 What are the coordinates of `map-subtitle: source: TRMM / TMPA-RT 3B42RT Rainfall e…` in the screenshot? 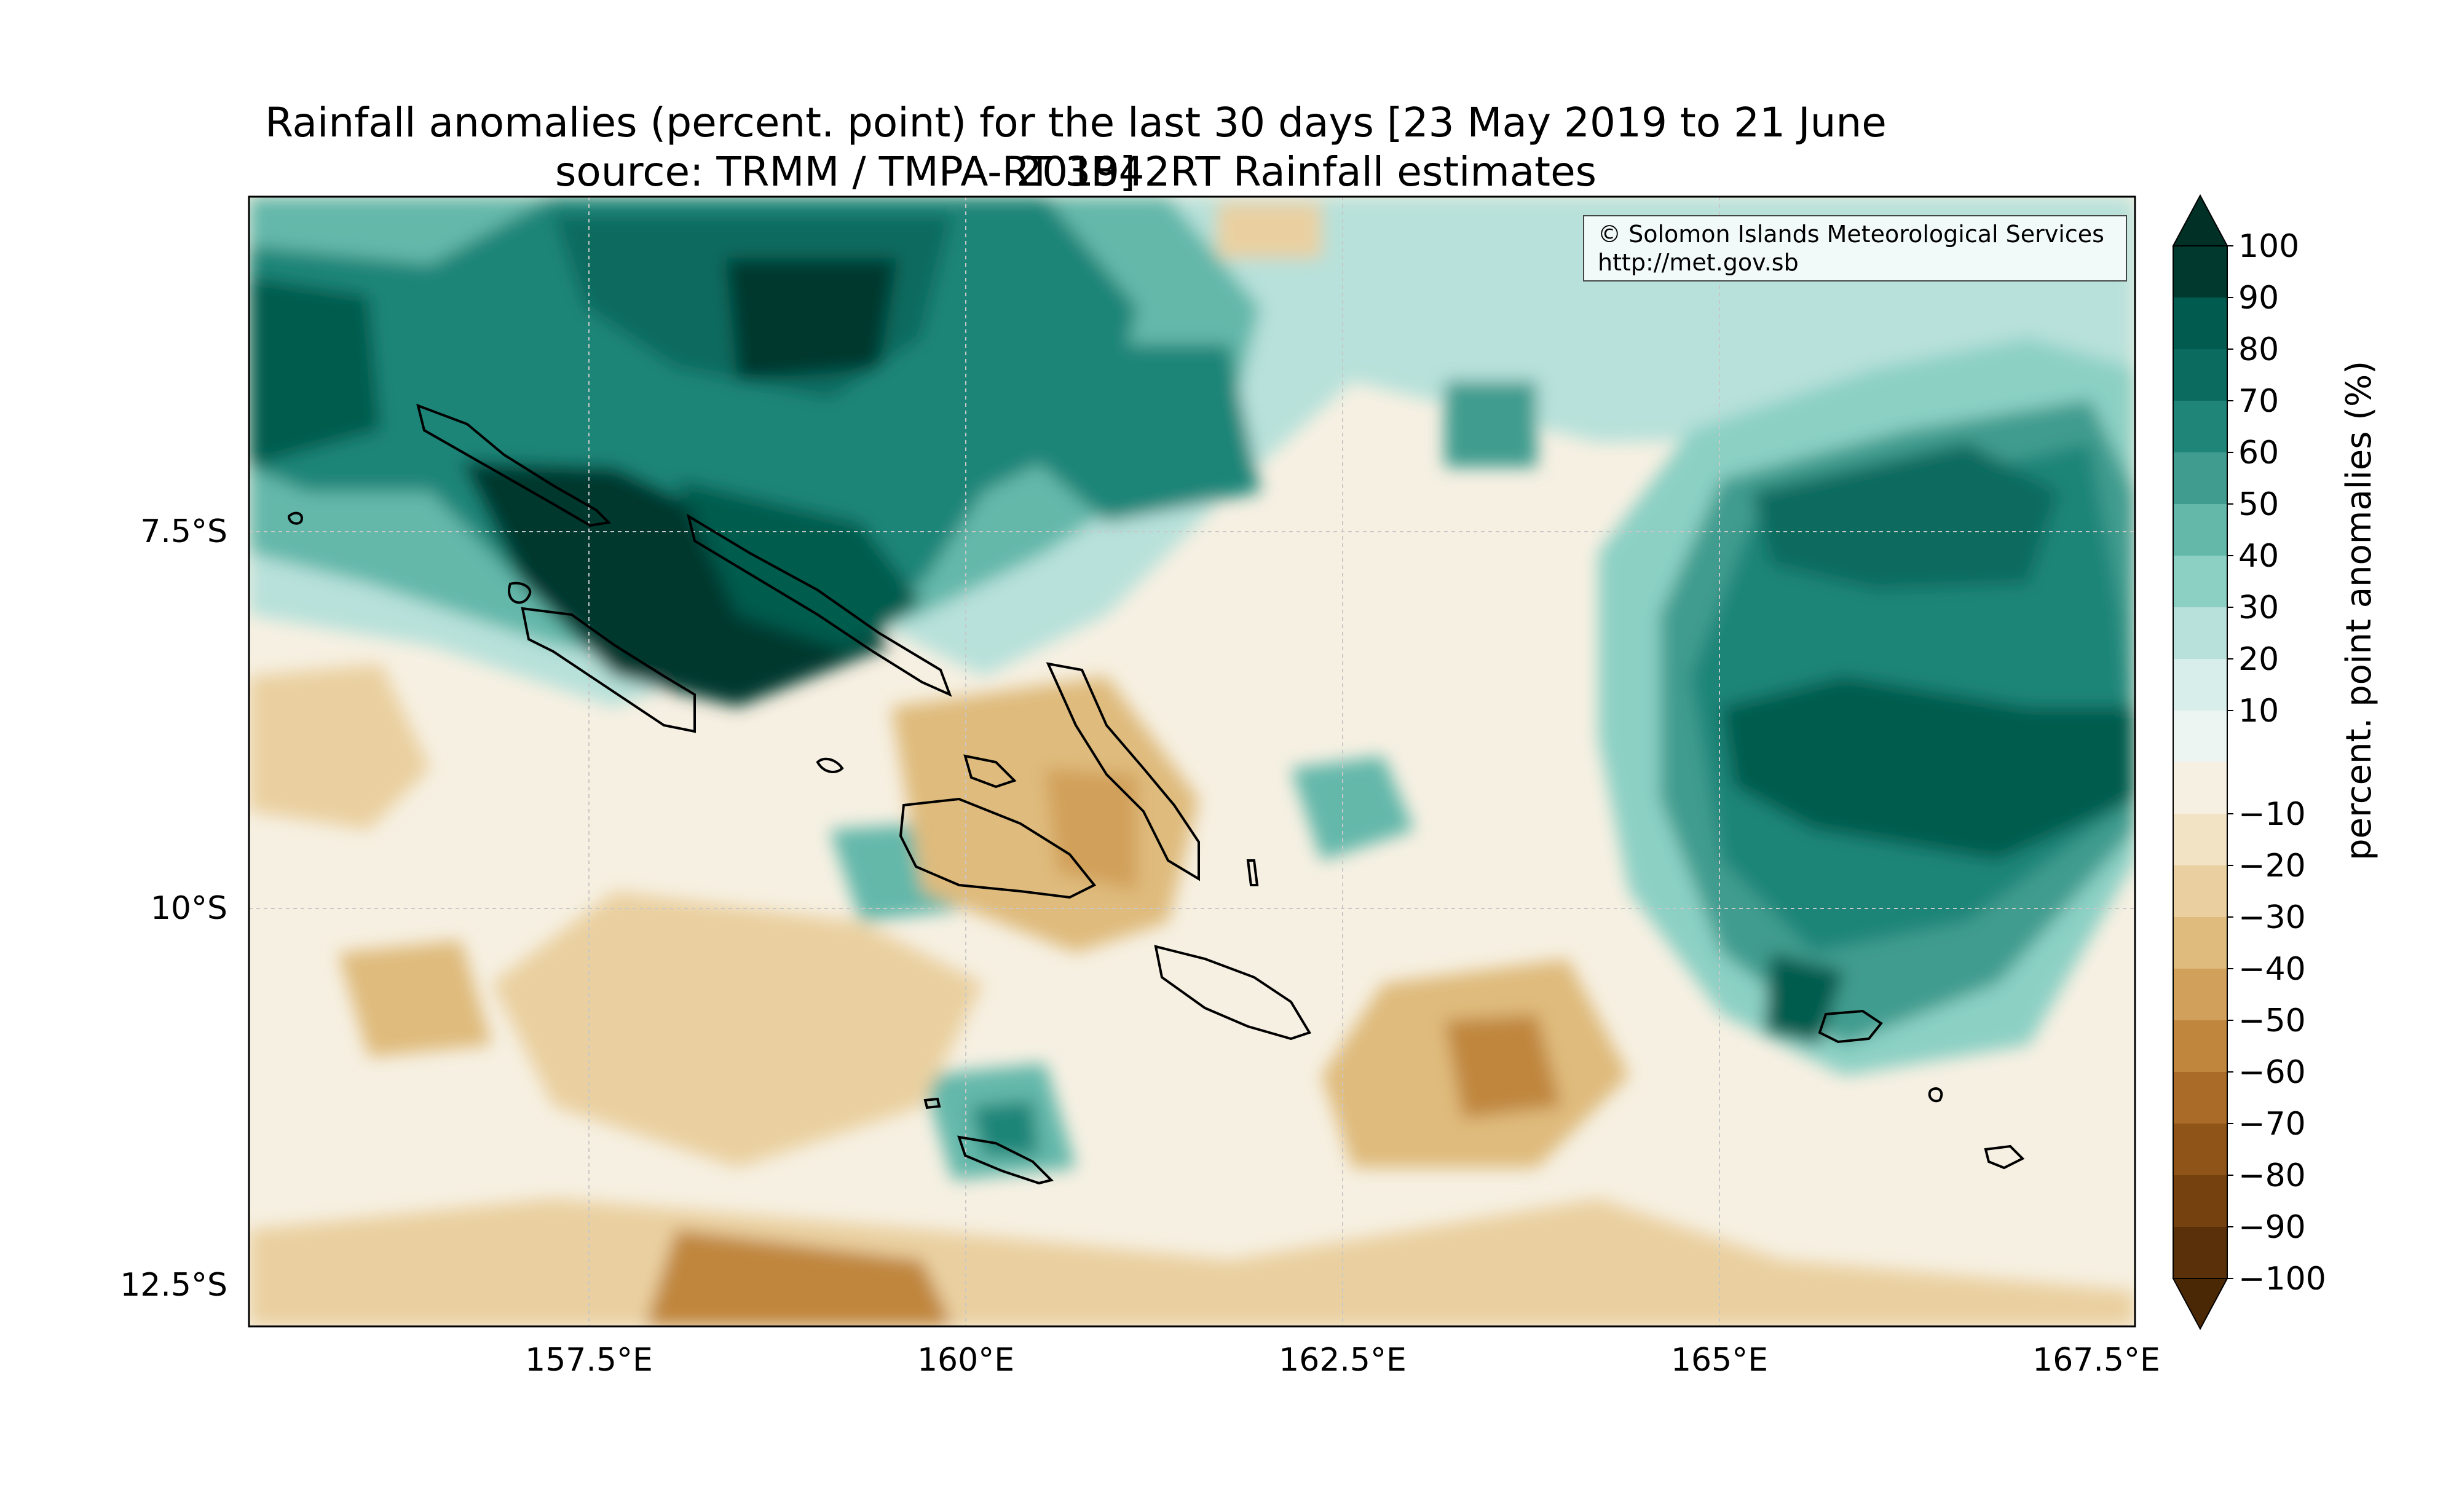 It's located at (1076, 171).